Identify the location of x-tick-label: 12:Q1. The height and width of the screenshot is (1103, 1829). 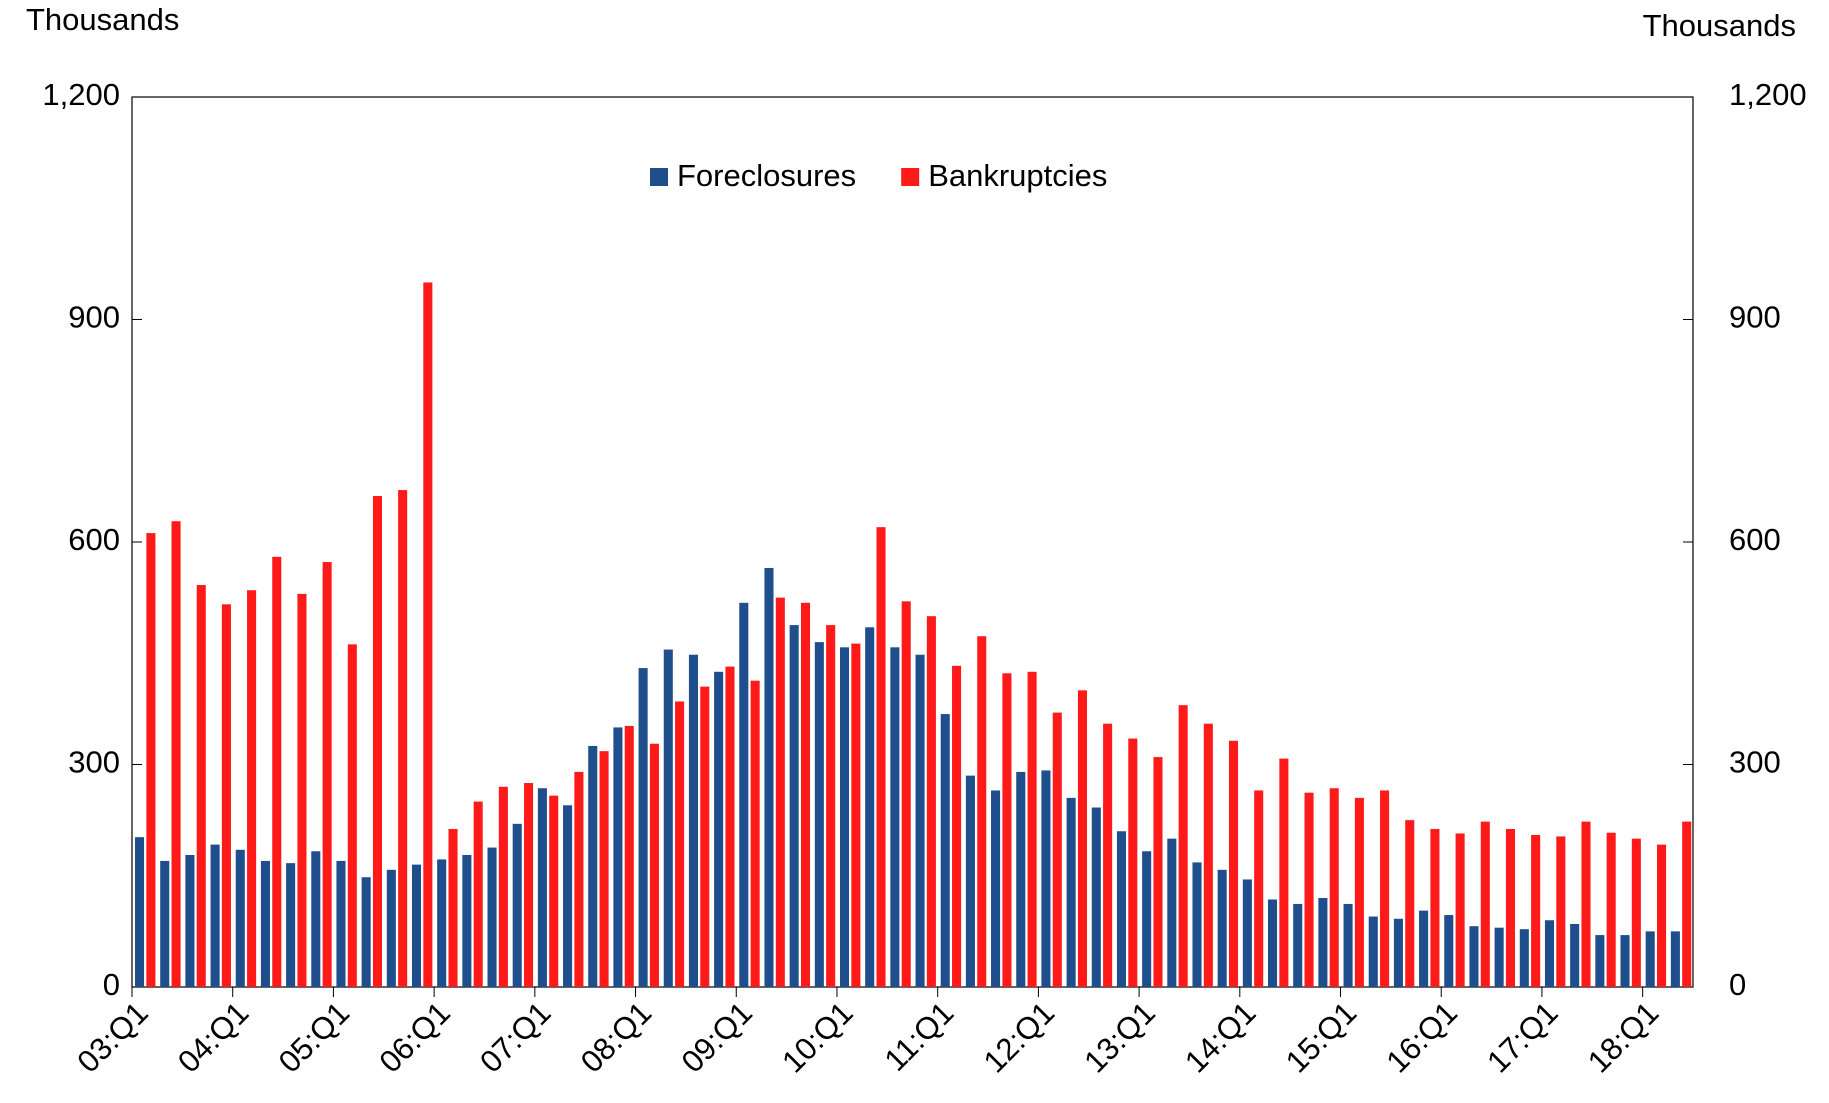
(1019, 1037).